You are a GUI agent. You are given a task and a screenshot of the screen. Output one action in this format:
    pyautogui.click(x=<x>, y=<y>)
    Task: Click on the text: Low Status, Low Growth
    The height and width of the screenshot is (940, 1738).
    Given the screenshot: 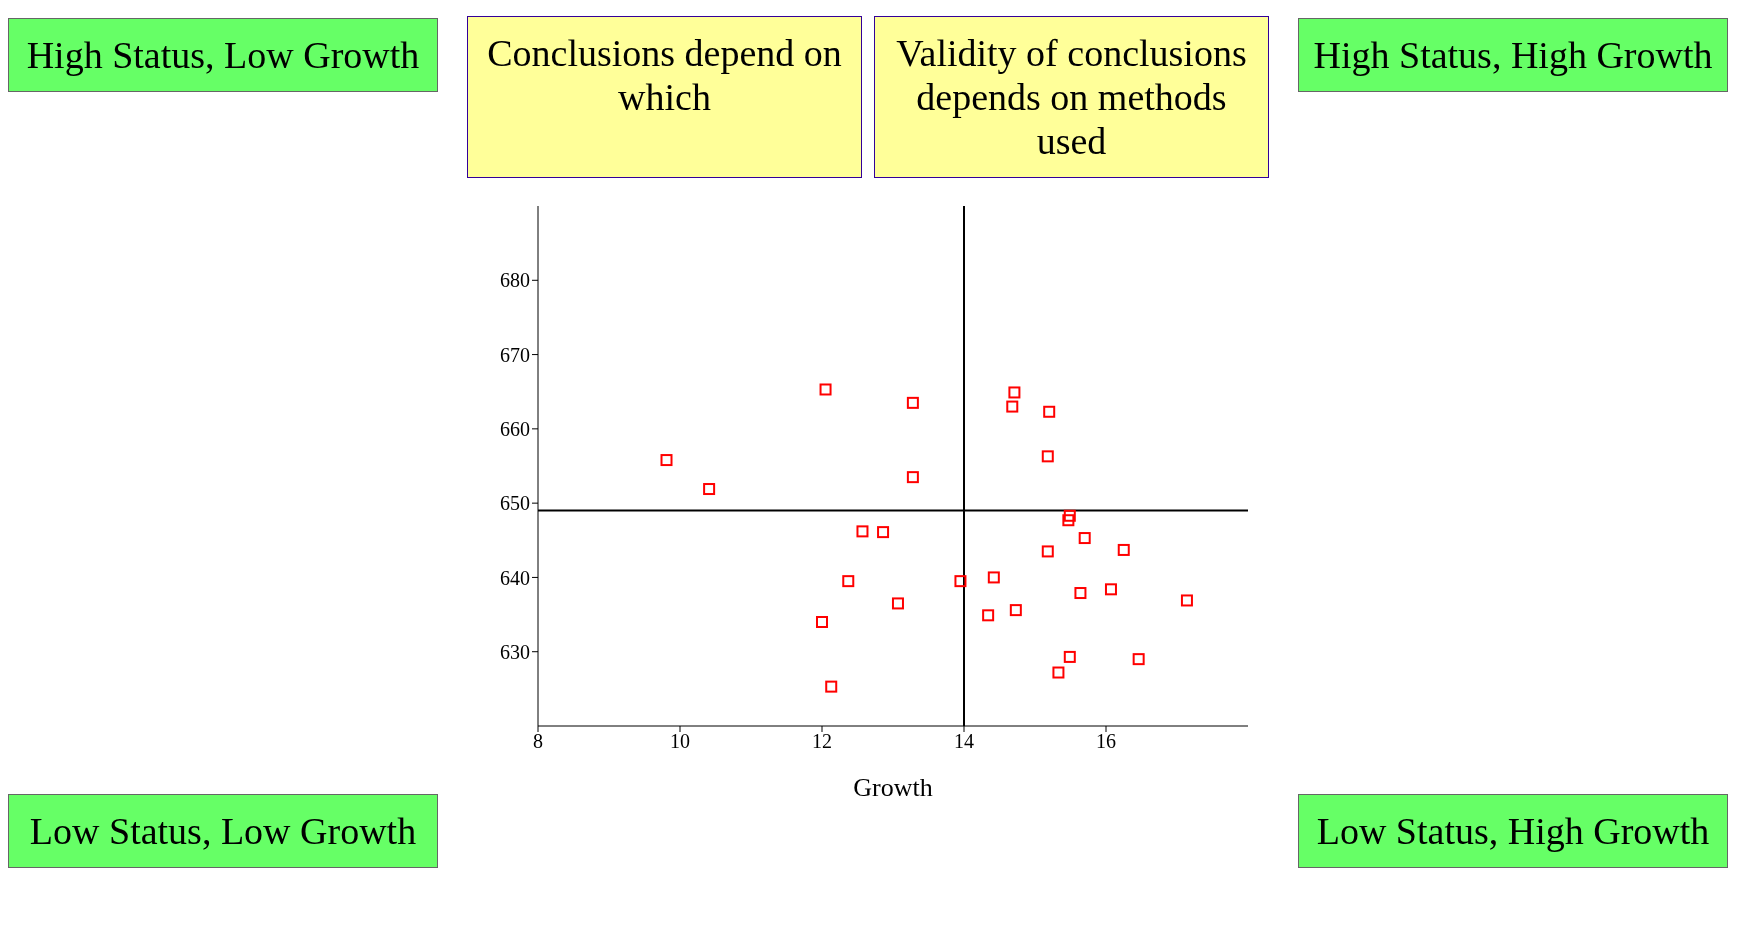 What is the action you would take?
    pyautogui.click(x=223, y=831)
    